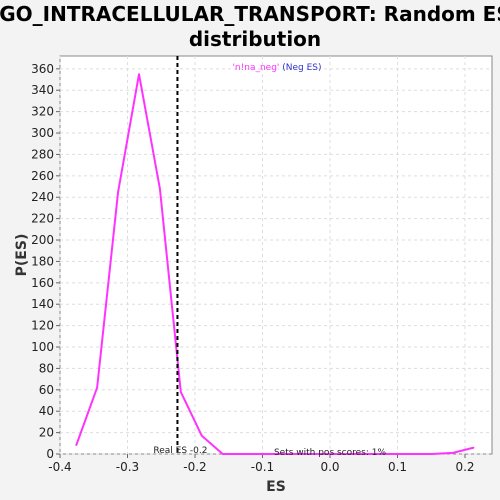 The height and width of the screenshot is (500, 500). I want to click on x-tick-label: 0.1, so click(397, 467).